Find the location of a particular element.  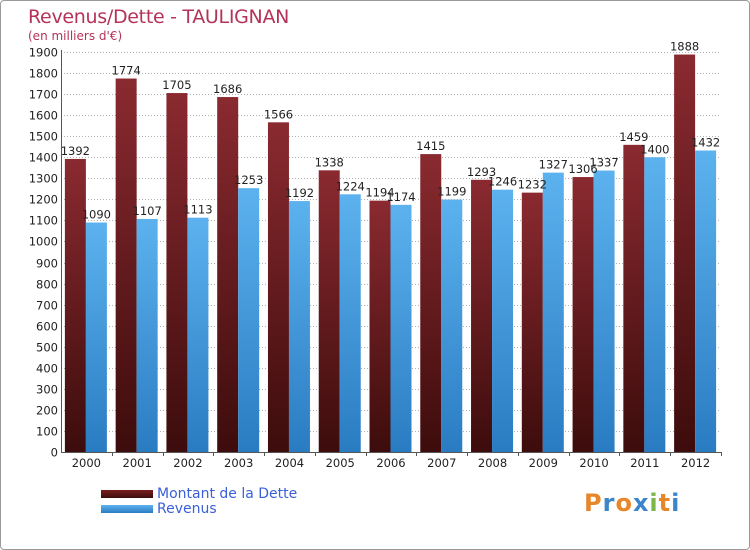

y-tick-label: 300 is located at coordinates (47, 390).